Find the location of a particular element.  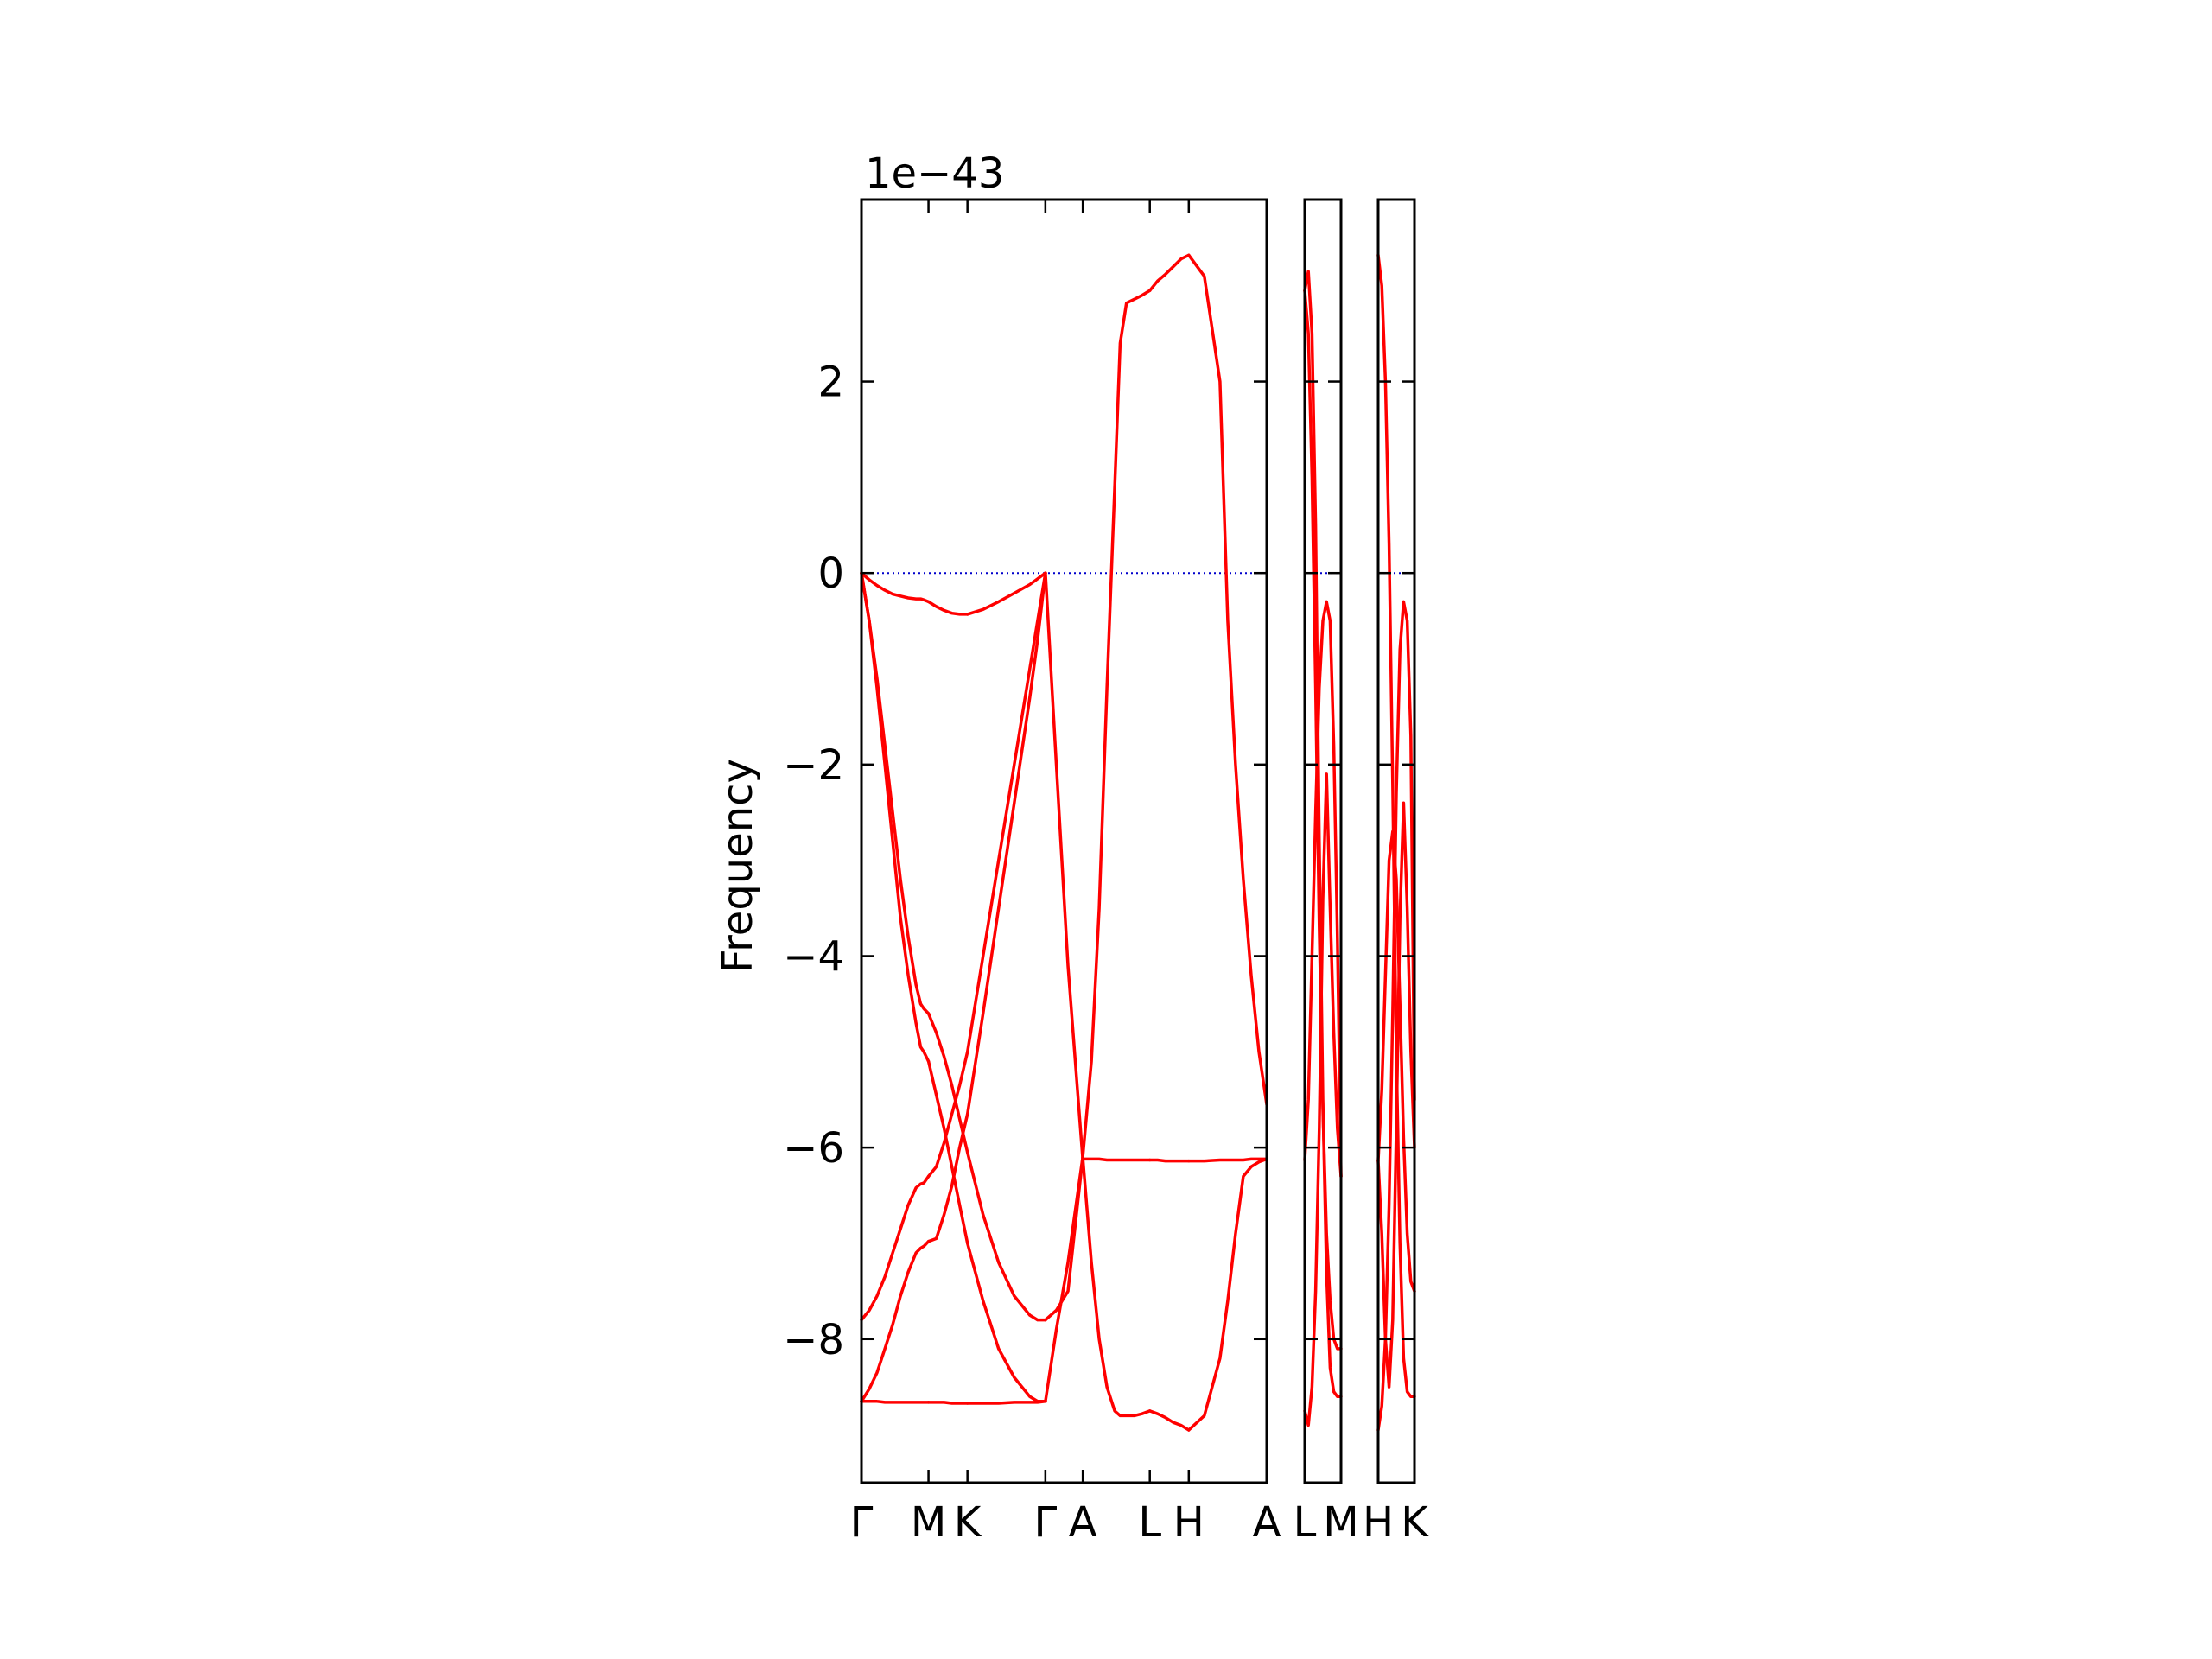

y-tick-label: −6 is located at coordinates (813, 1148).